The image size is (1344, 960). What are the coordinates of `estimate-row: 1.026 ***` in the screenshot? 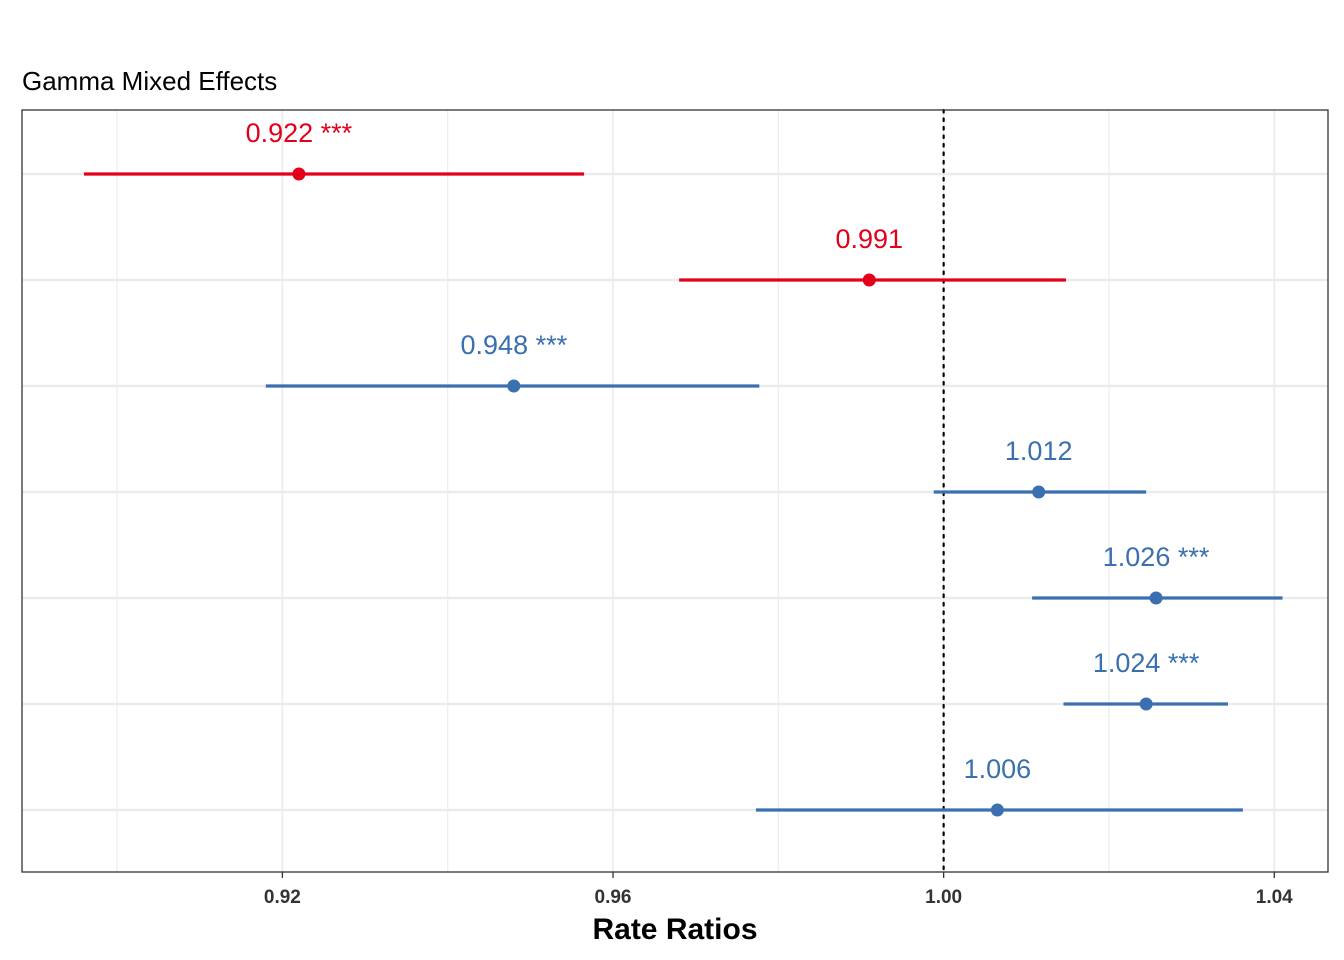 It's located at (1157, 573).